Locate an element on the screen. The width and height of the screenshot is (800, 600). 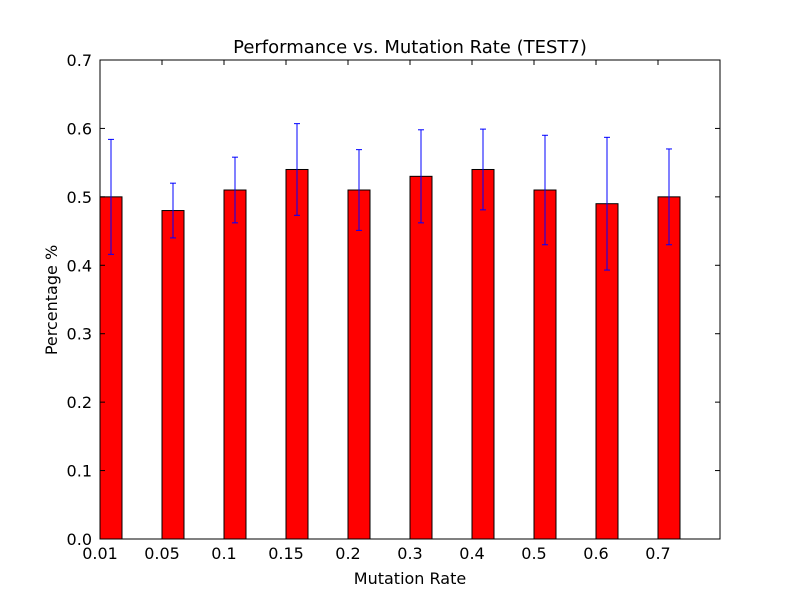
y-tick-label: 0.1 is located at coordinates (79, 471).